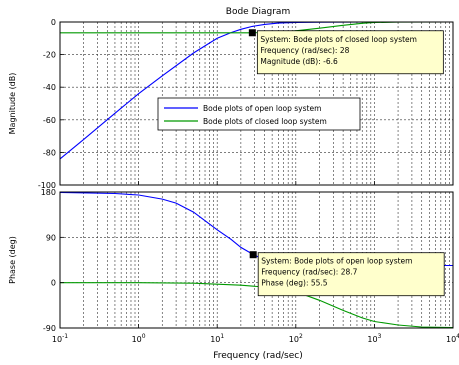 The image size is (459, 365). I want to click on legend-entry: Bode plots of open loop system, so click(262, 108).